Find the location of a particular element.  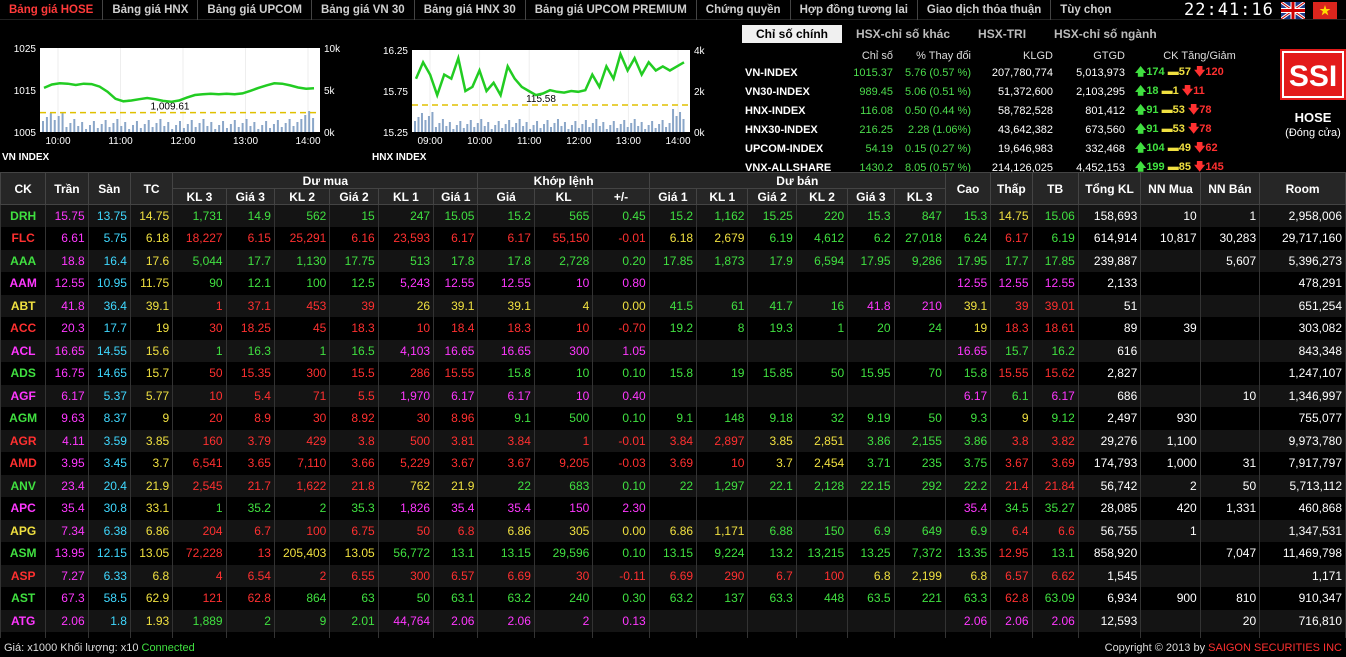

match-change: 1.05 is located at coordinates (621, 350).